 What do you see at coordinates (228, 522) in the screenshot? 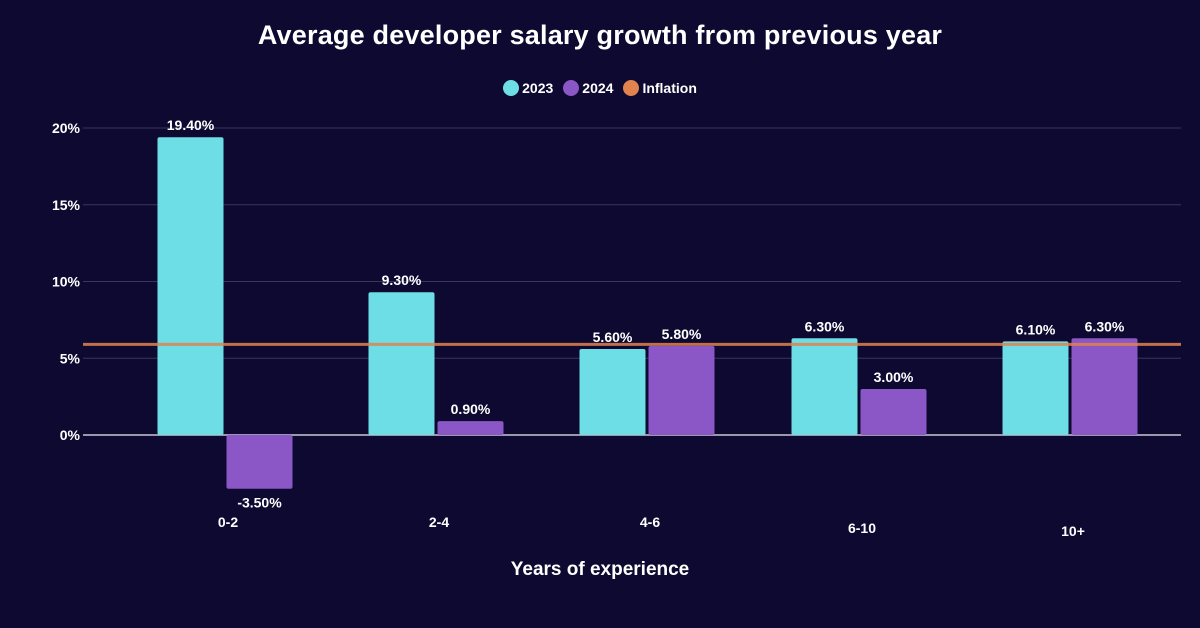
I see `x-tick-label: 0-2` at bounding box center [228, 522].